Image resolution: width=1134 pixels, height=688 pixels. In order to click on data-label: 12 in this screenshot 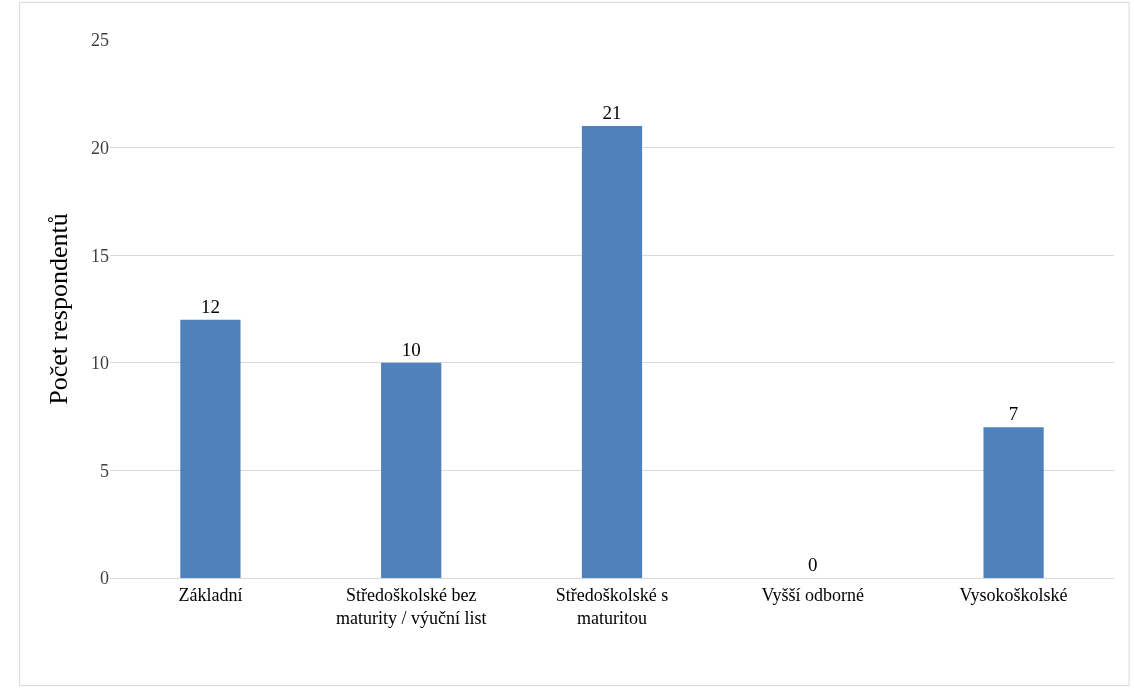, I will do `click(210, 306)`.